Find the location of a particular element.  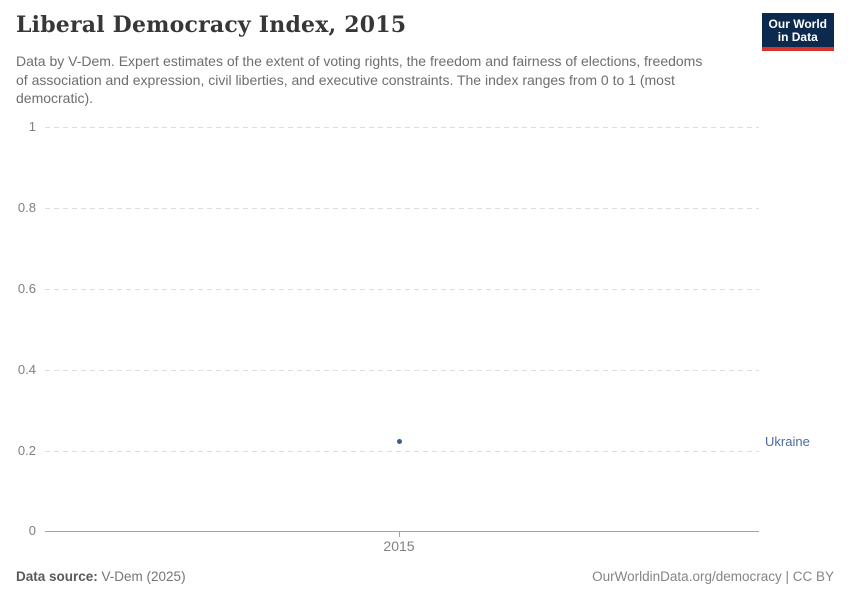

entity-label-ukraine: Ukraine is located at coordinates (787, 441).